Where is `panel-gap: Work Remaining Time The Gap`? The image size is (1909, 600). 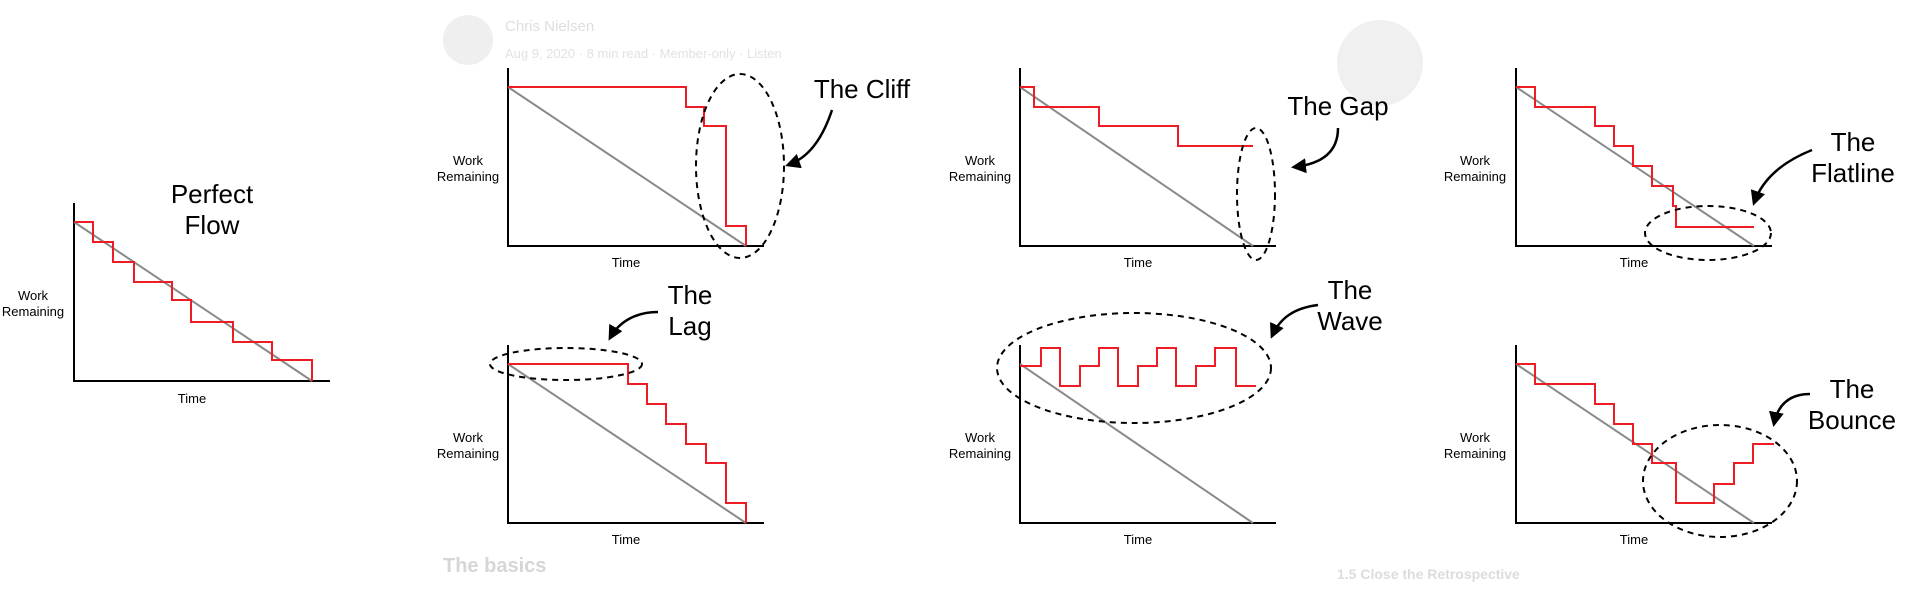 panel-gap: Work Remaining Time The Gap is located at coordinates (1169, 169).